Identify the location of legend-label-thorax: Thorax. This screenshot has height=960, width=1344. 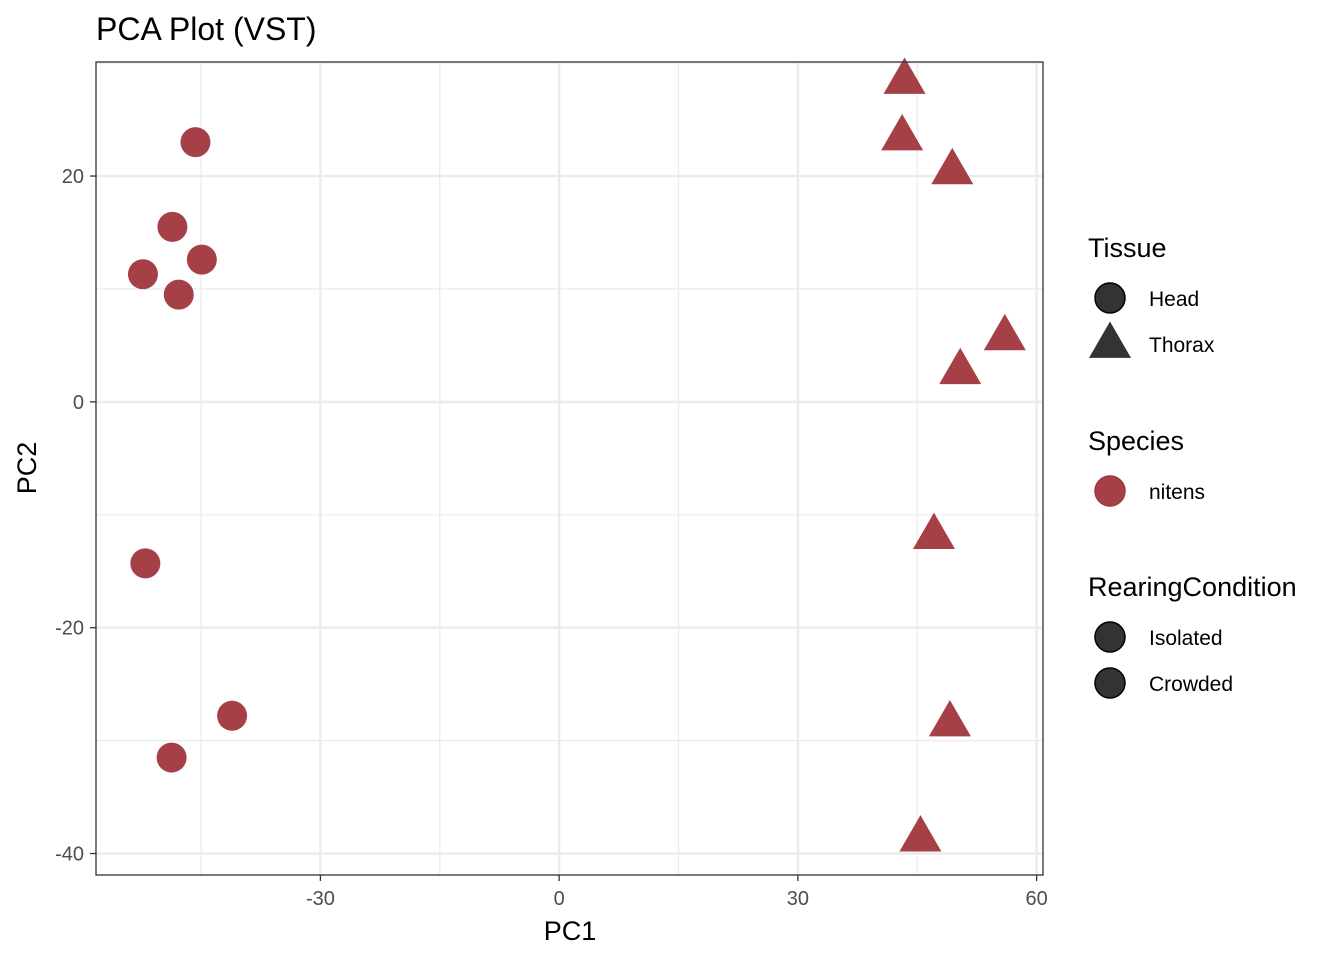
(1182, 345).